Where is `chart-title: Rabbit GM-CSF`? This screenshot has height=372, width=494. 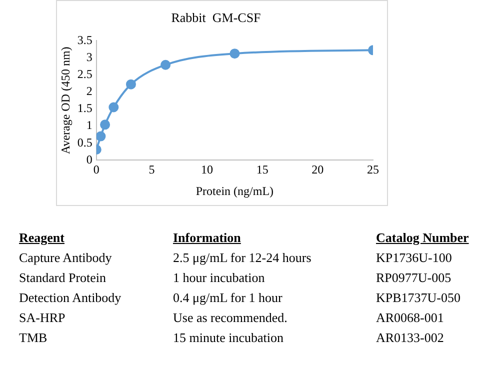 chart-title: Rabbit GM-CSF is located at coordinates (216, 18).